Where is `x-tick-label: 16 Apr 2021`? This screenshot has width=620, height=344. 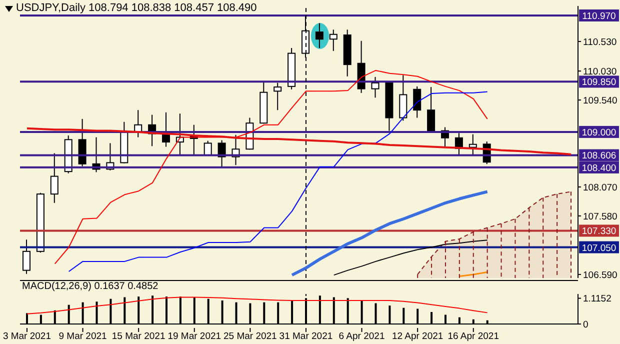
x-tick-label: 16 Apr 2021 is located at coordinates (473, 336).